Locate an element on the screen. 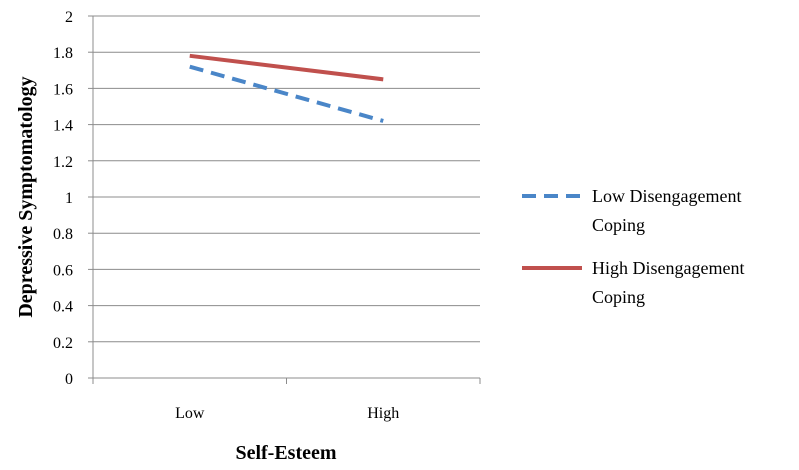  legend-label: Low Disengagement is located at coordinates (666, 196).